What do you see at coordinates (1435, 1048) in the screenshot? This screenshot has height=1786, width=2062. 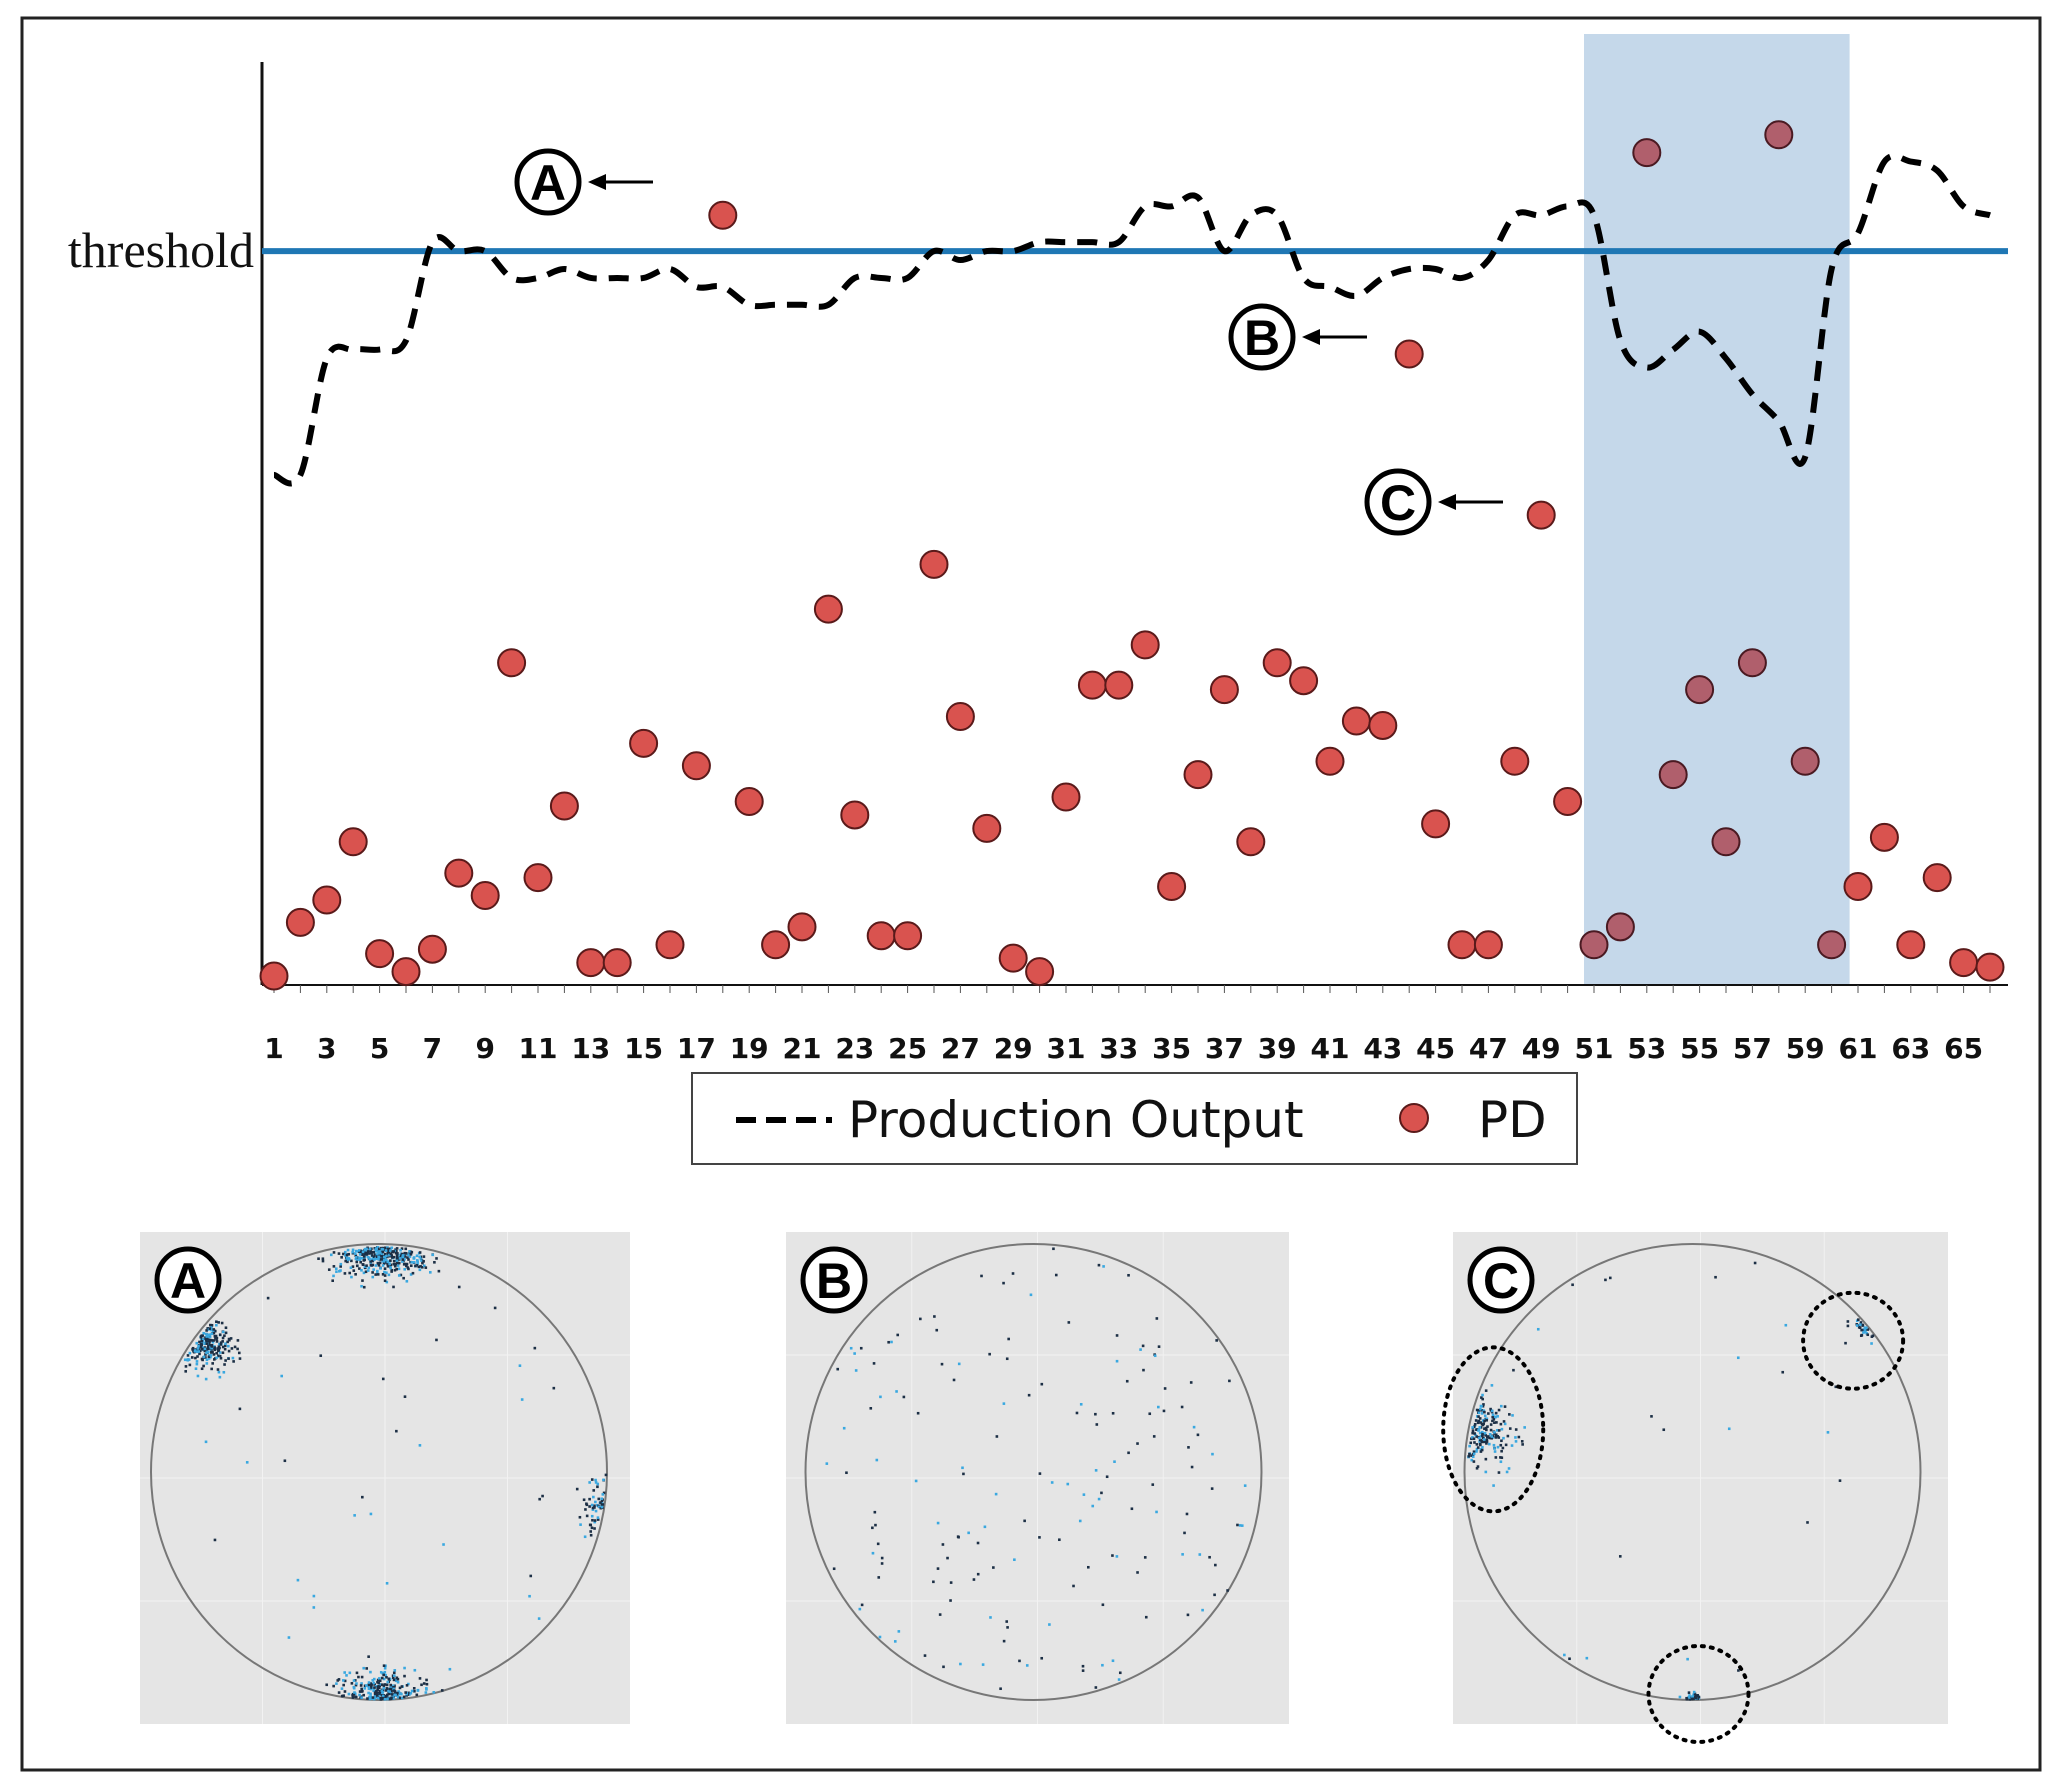 I see `x-tick-label: 45` at bounding box center [1435, 1048].